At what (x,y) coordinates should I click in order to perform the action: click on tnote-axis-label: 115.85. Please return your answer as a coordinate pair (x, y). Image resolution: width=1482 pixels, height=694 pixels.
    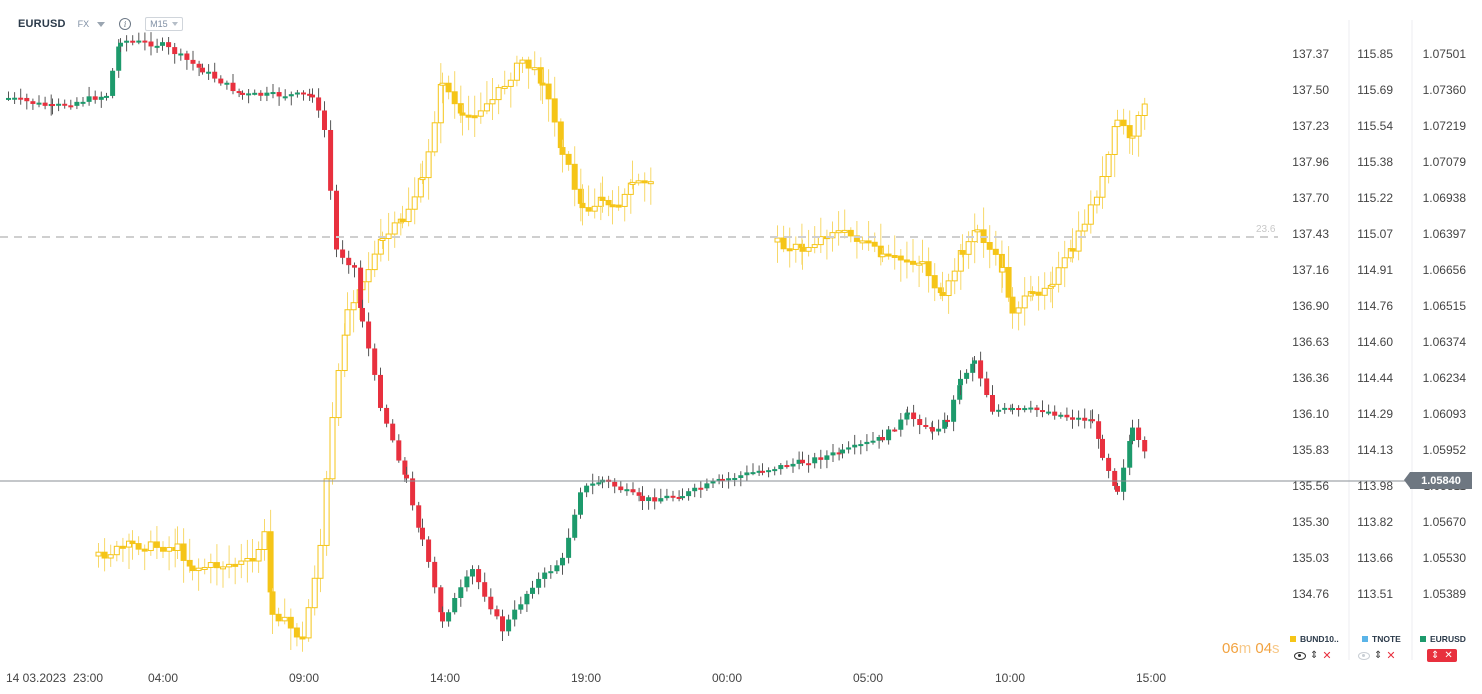
    Looking at the image, I should click on (1375, 54).